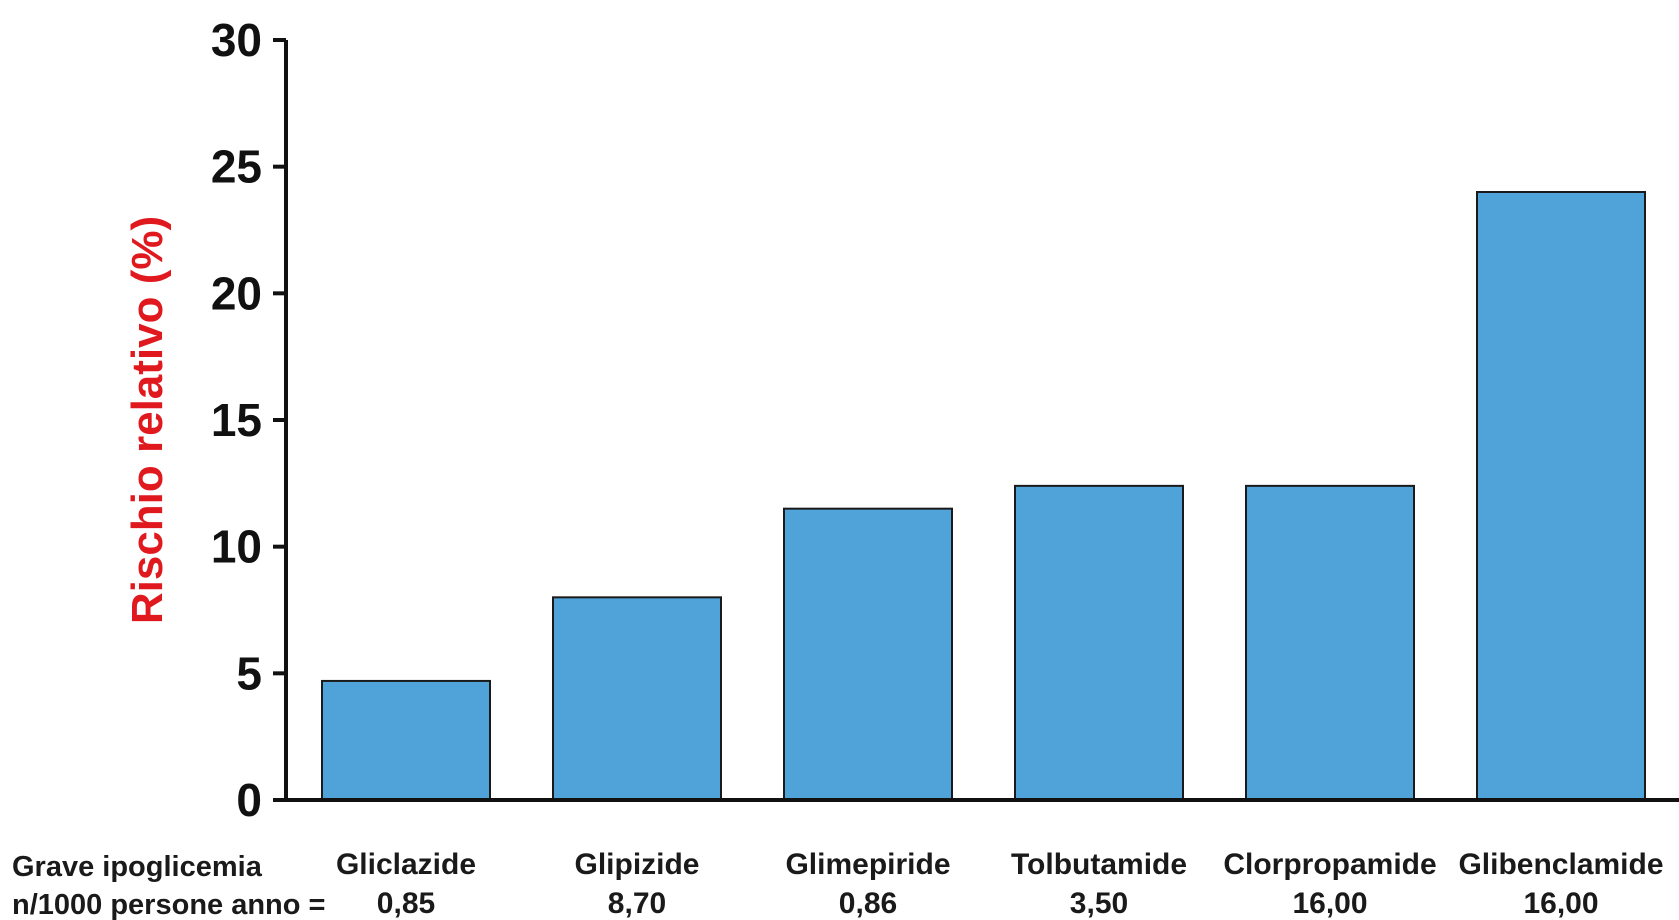  Describe the element at coordinates (249, 673) in the screenshot. I see `y-tick-label: 5` at that location.